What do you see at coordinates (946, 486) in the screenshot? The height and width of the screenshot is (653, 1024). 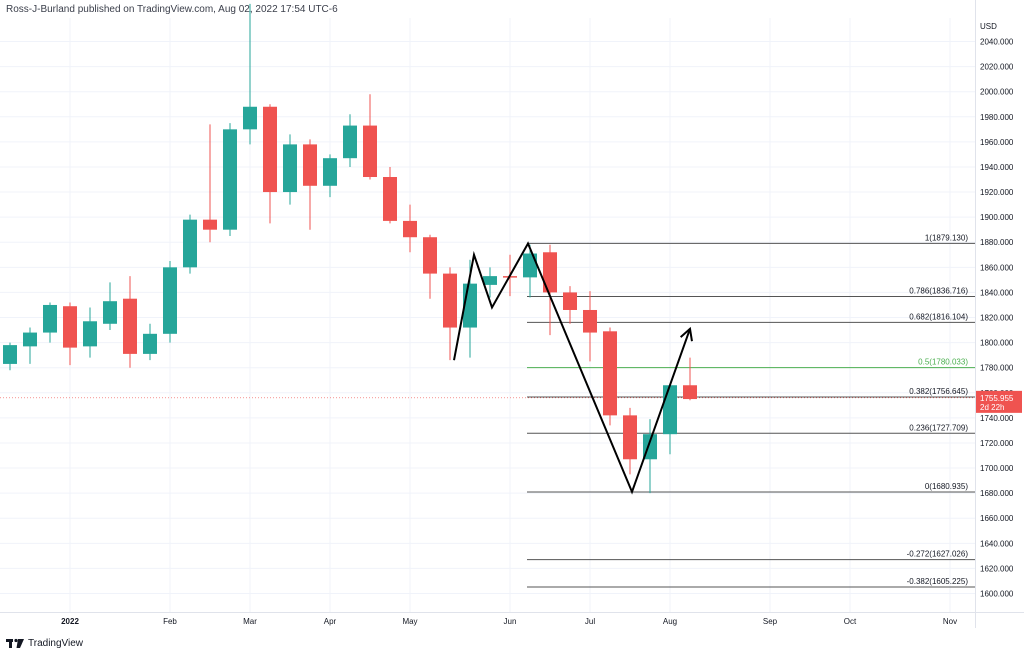 I see `fib-level-label: 0(1680.935)` at bounding box center [946, 486].